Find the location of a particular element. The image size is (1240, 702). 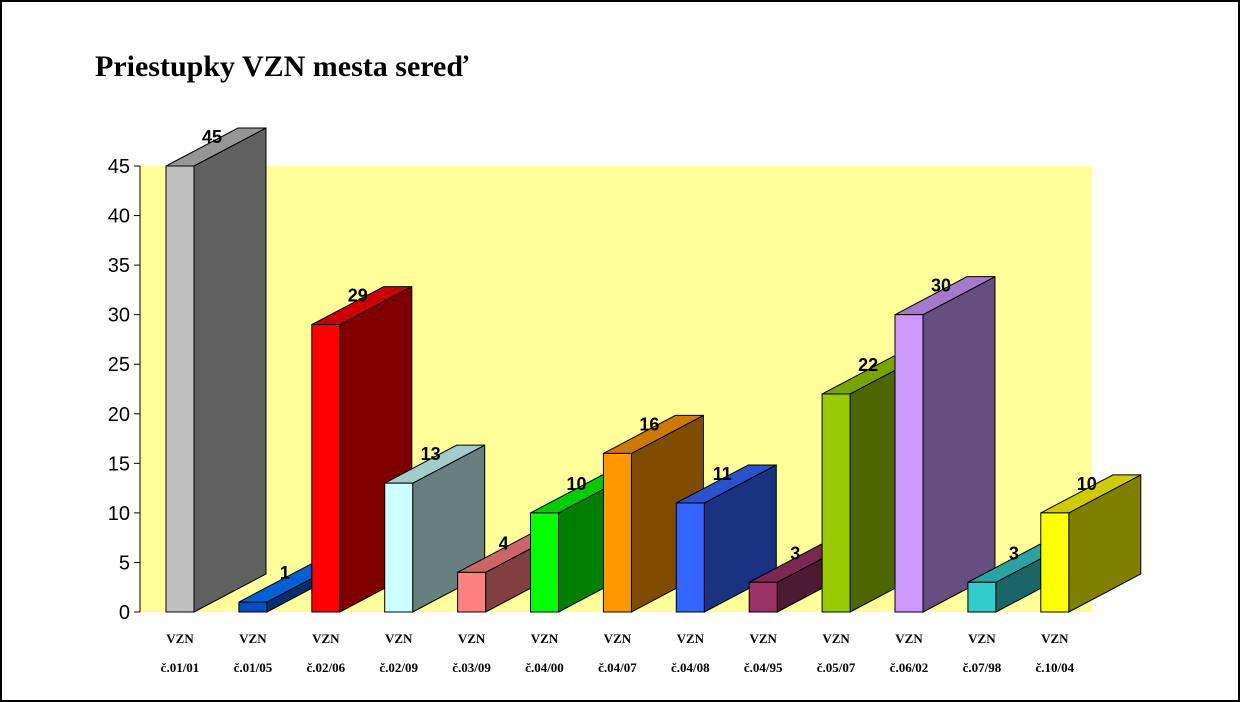

y-tick-label: 30 is located at coordinates (119, 316).